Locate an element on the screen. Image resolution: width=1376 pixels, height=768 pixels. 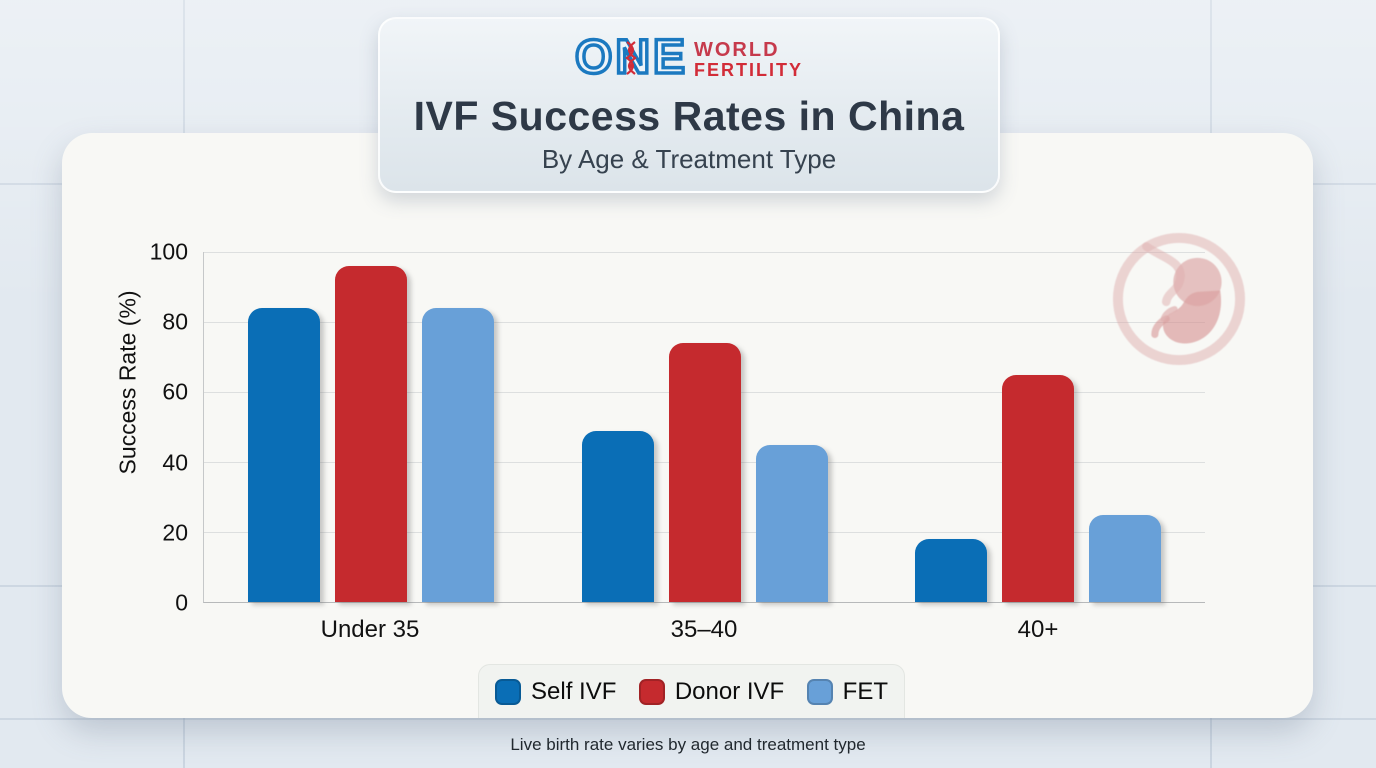
x-tick-label-35-40: 35–40 is located at coordinates (704, 629).